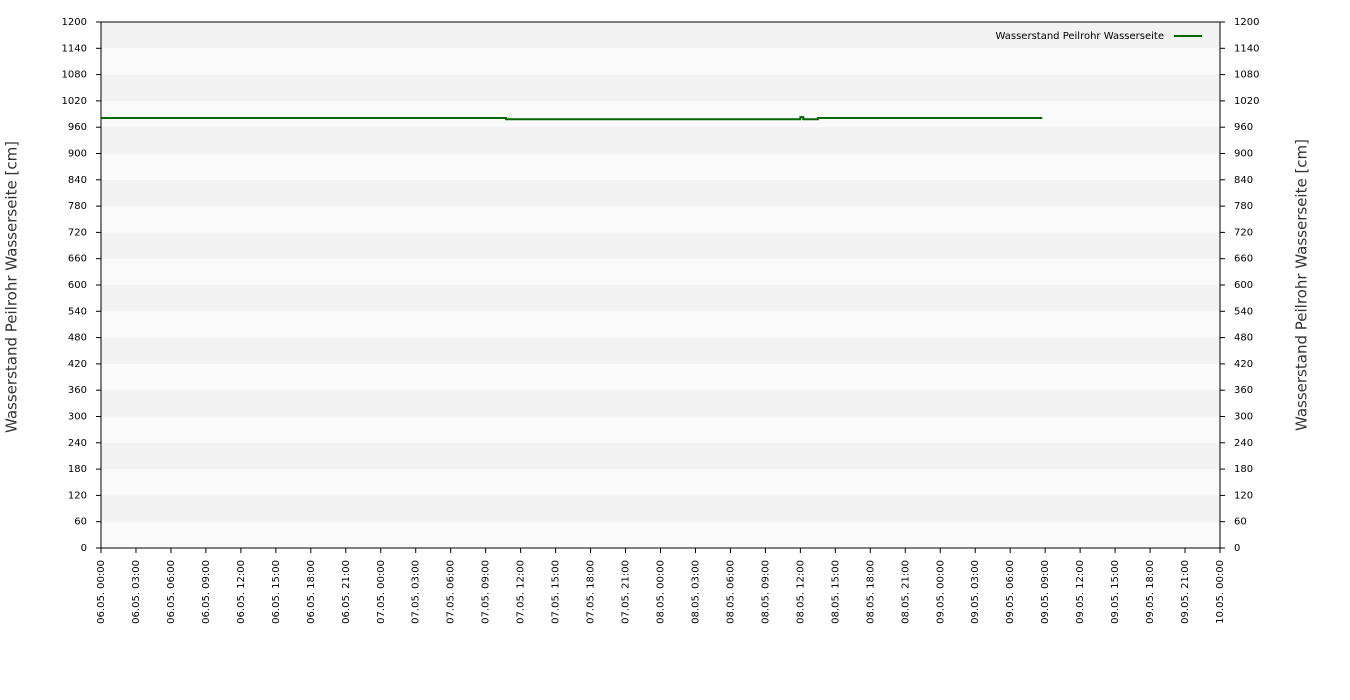 The width and height of the screenshot is (1350, 700). What do you see at coordinates (381, 592) in the screenshot?
I see `x-tick-label: 07.05. 00:00` at bounding box center [381, 592].